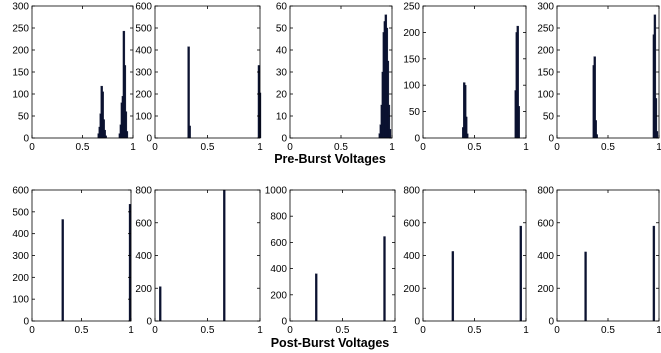 This screenshot has height=353, width=661. Describe the element at coordinates (423, 330) in the screenshot. I see `xtick-label-post-4-0: 0` at that location.